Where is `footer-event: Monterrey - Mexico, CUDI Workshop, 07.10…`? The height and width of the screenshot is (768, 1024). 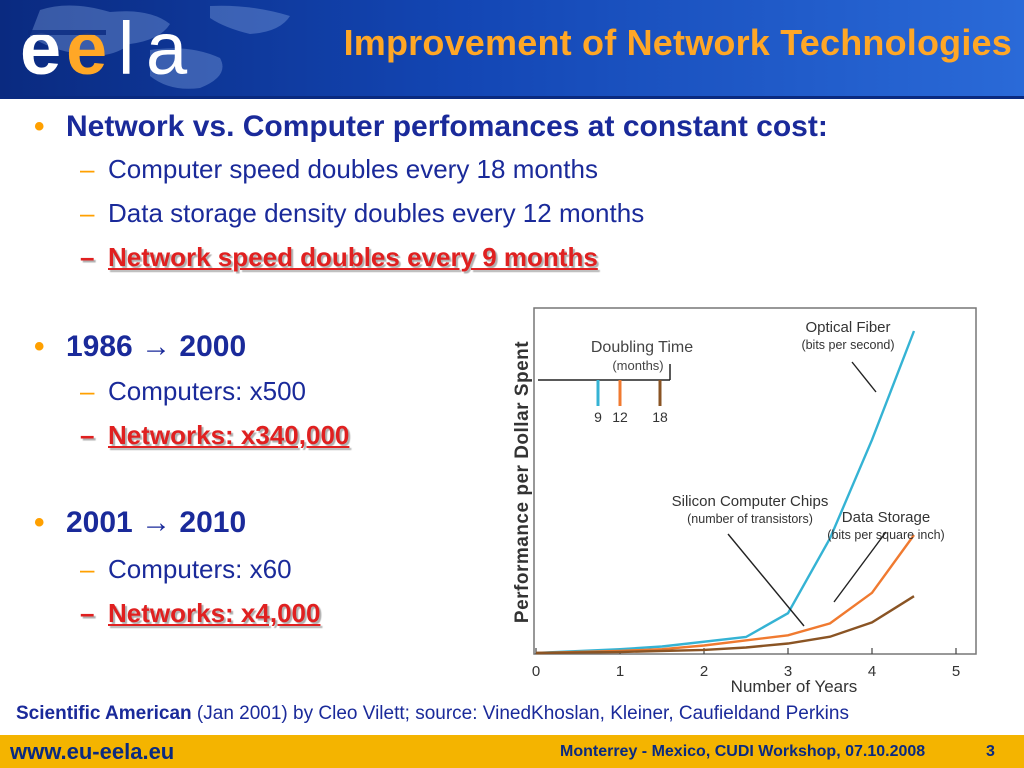
footer-event: Monterrey - Mexico, CUDI Workshop, 07.10… is located at coordinates (743, 751).